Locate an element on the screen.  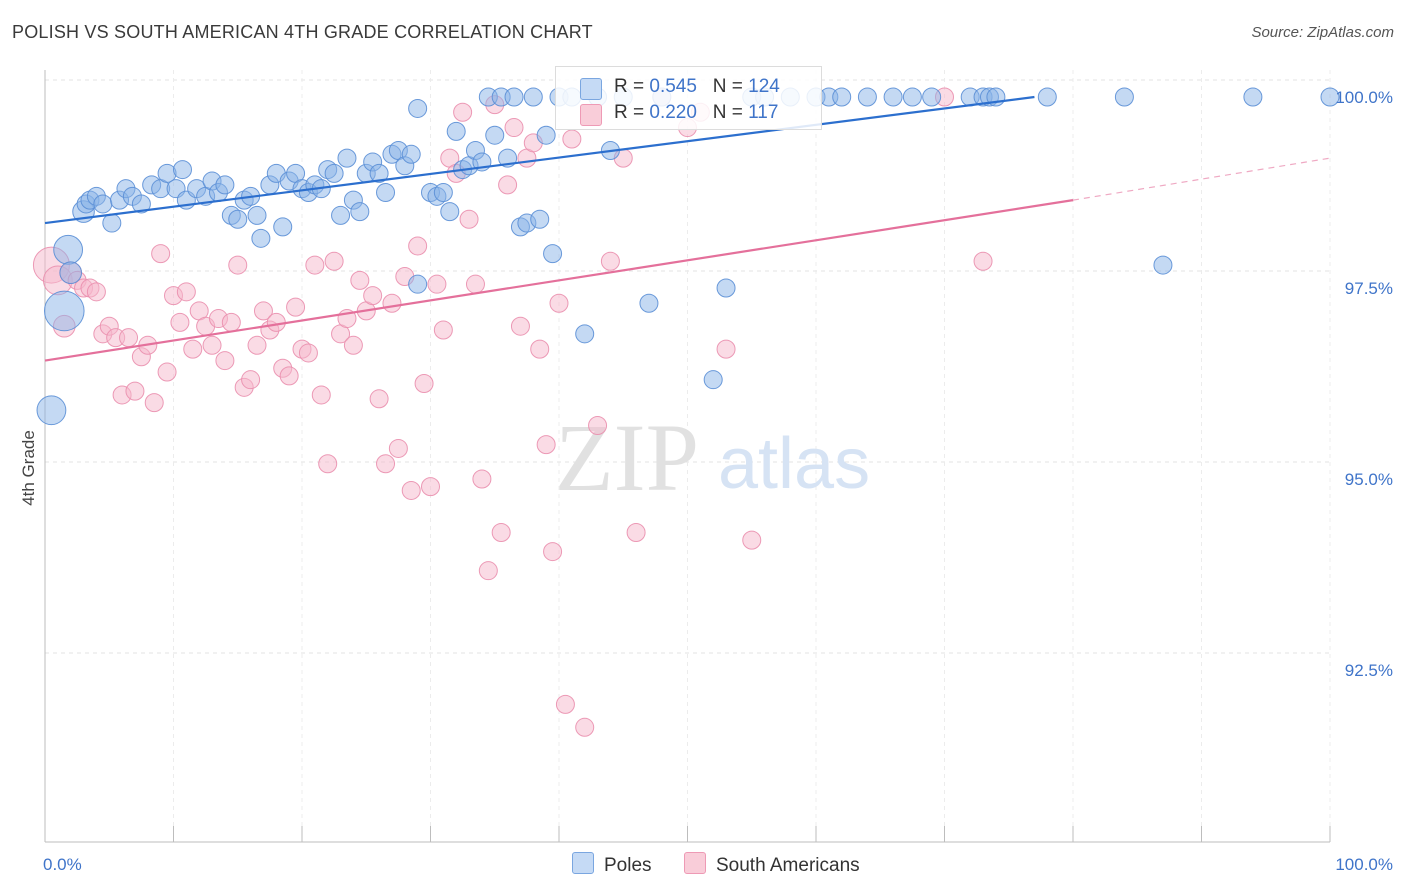
bottom-south-label: South Americans is located at coordinates (788, 865).